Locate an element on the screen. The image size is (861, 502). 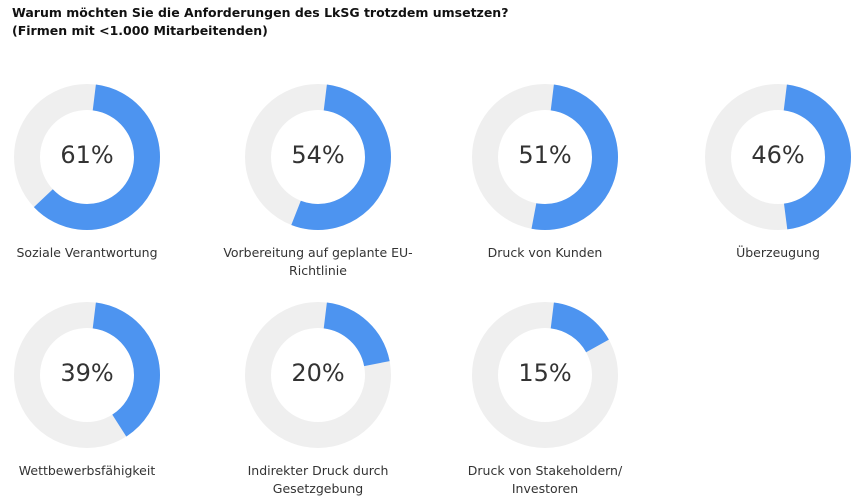
donut-chart: 46% Überzeugung is located at coordinates (773, 184).